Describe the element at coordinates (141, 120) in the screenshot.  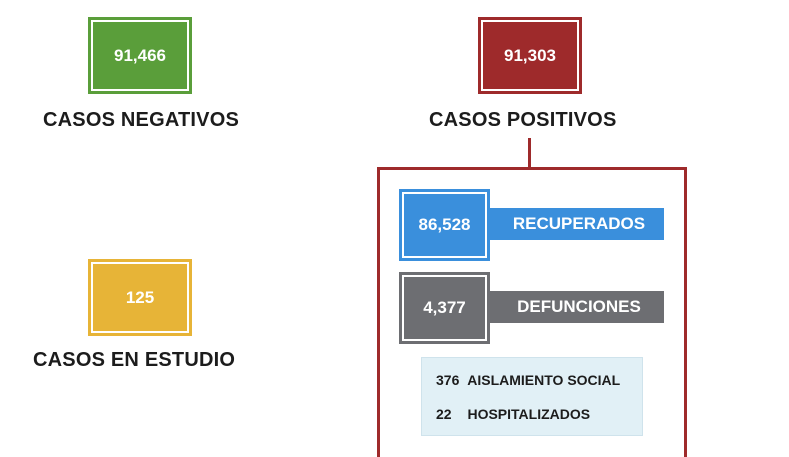
I see `negative-cases-label: CASOS NEGATIVOS` at that location.